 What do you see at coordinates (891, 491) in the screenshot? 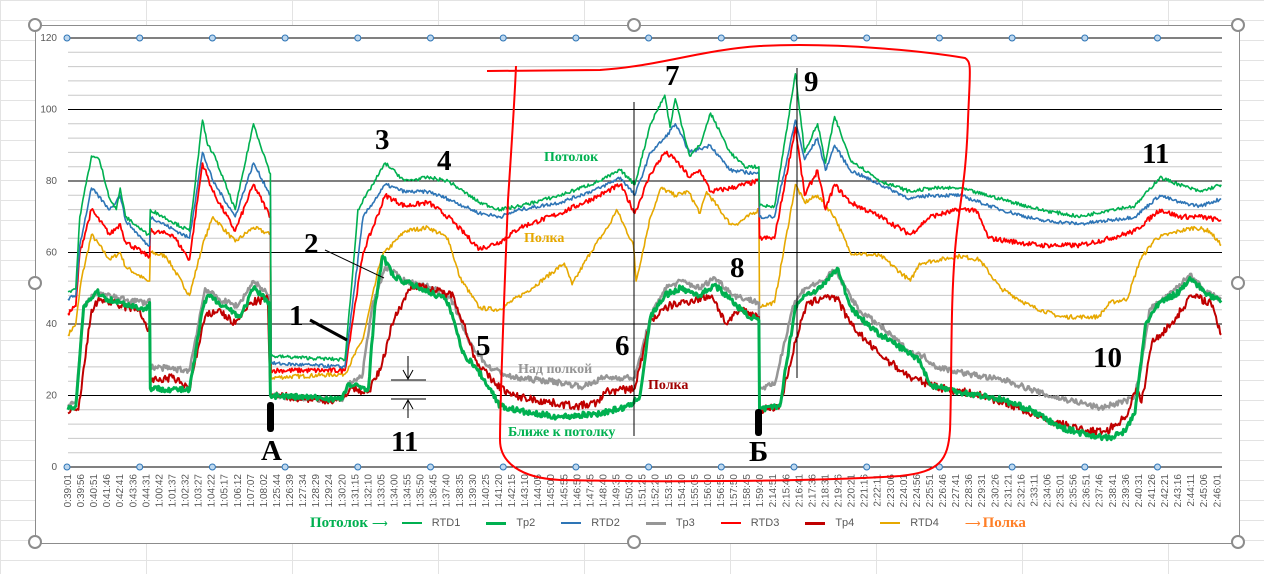
I see `x-tick-label: 2:23:06` at bounding box center [891, 491].